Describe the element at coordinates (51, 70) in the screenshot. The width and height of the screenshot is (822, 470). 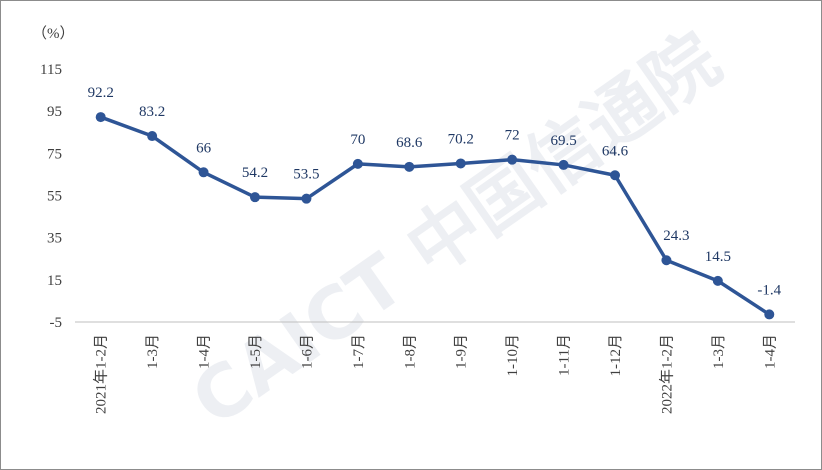
I see `y-tick-label: 115` at that location.